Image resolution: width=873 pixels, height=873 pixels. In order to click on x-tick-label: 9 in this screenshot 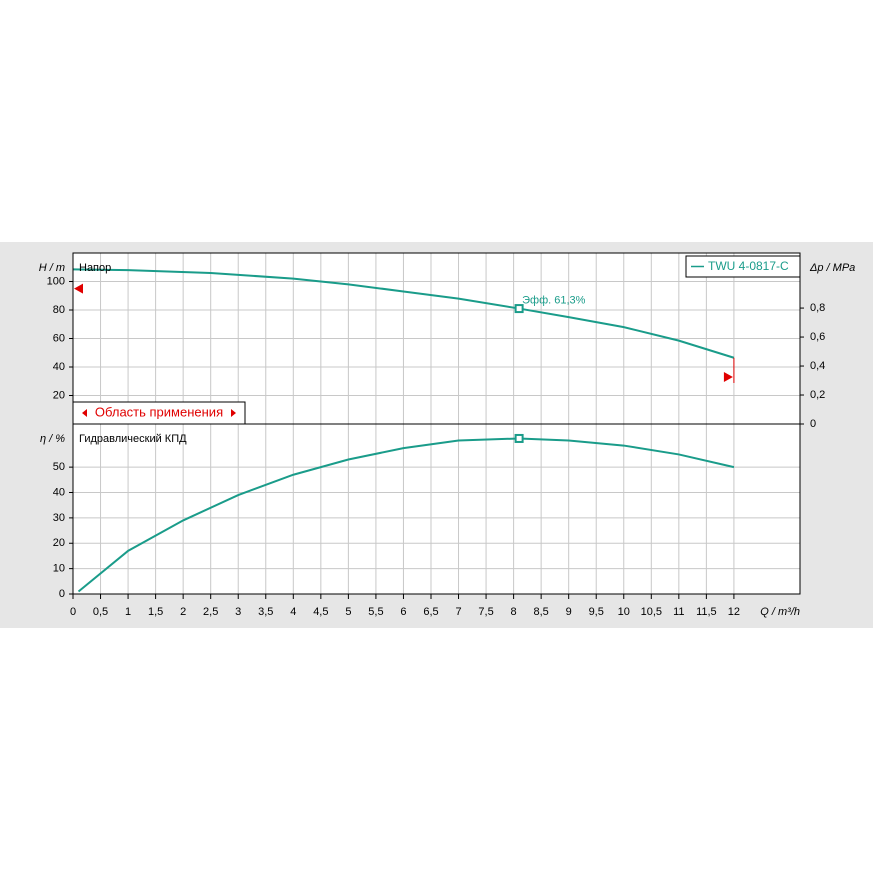, I will do `click(569, 612)`.